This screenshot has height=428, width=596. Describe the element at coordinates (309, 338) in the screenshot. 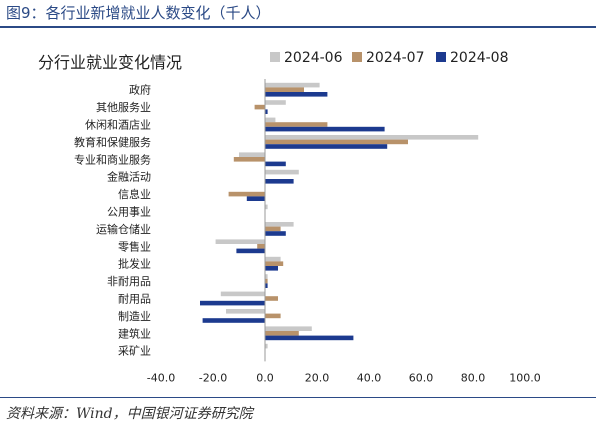

I see `bar-2024-08-建筑业` at that location.